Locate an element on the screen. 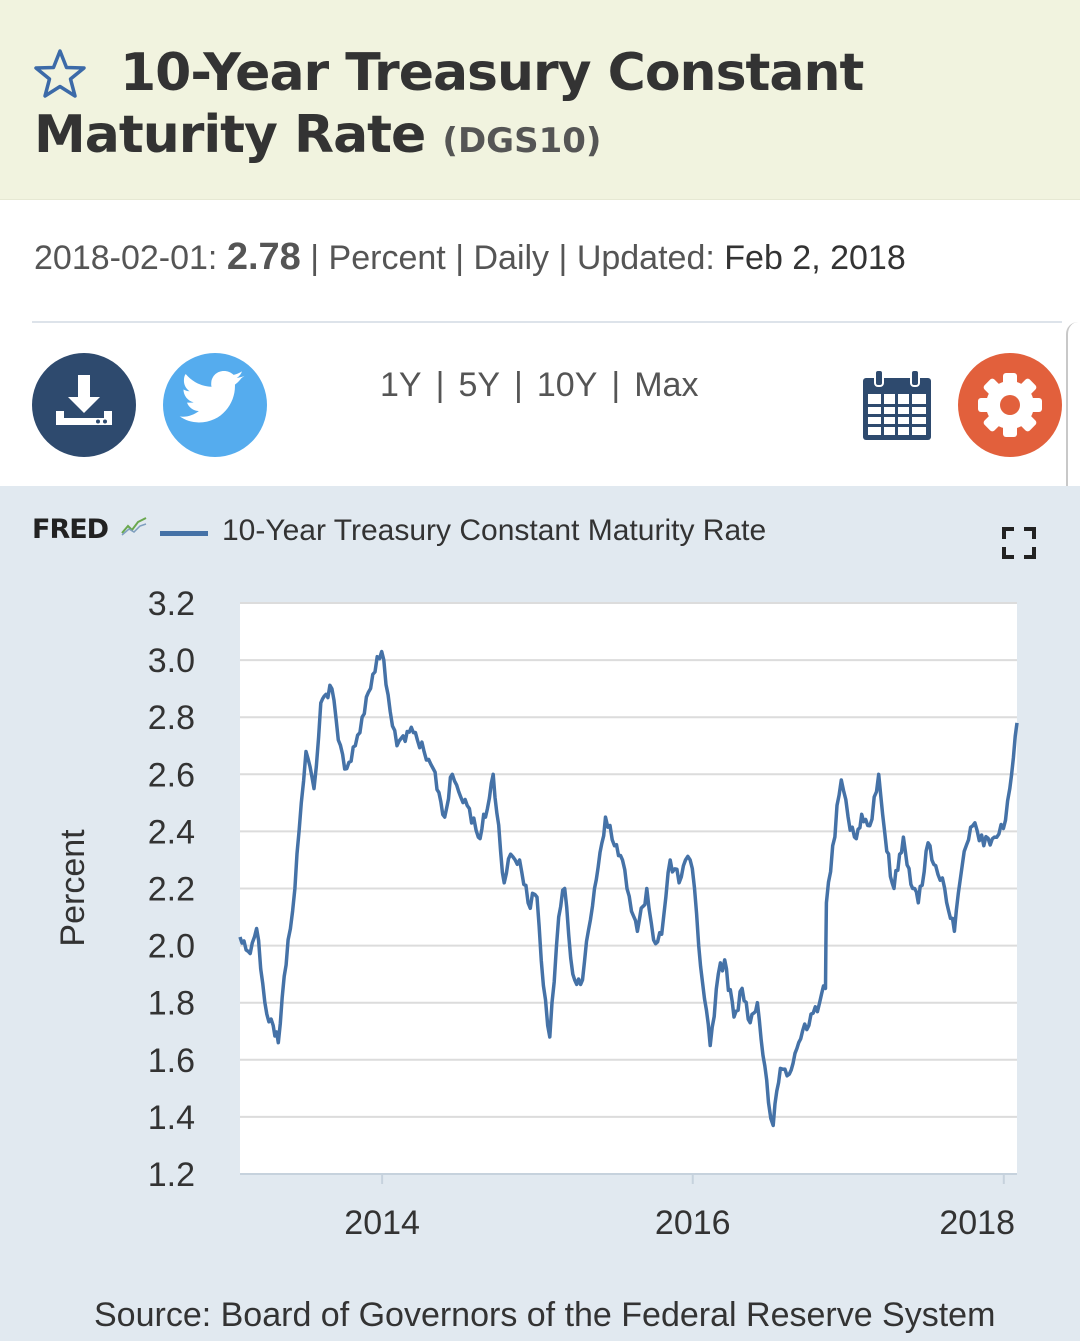 This screenshot has height=1341, width=1080. updated-date: Feb 2, 2018 is located at coordinates (815, 258).